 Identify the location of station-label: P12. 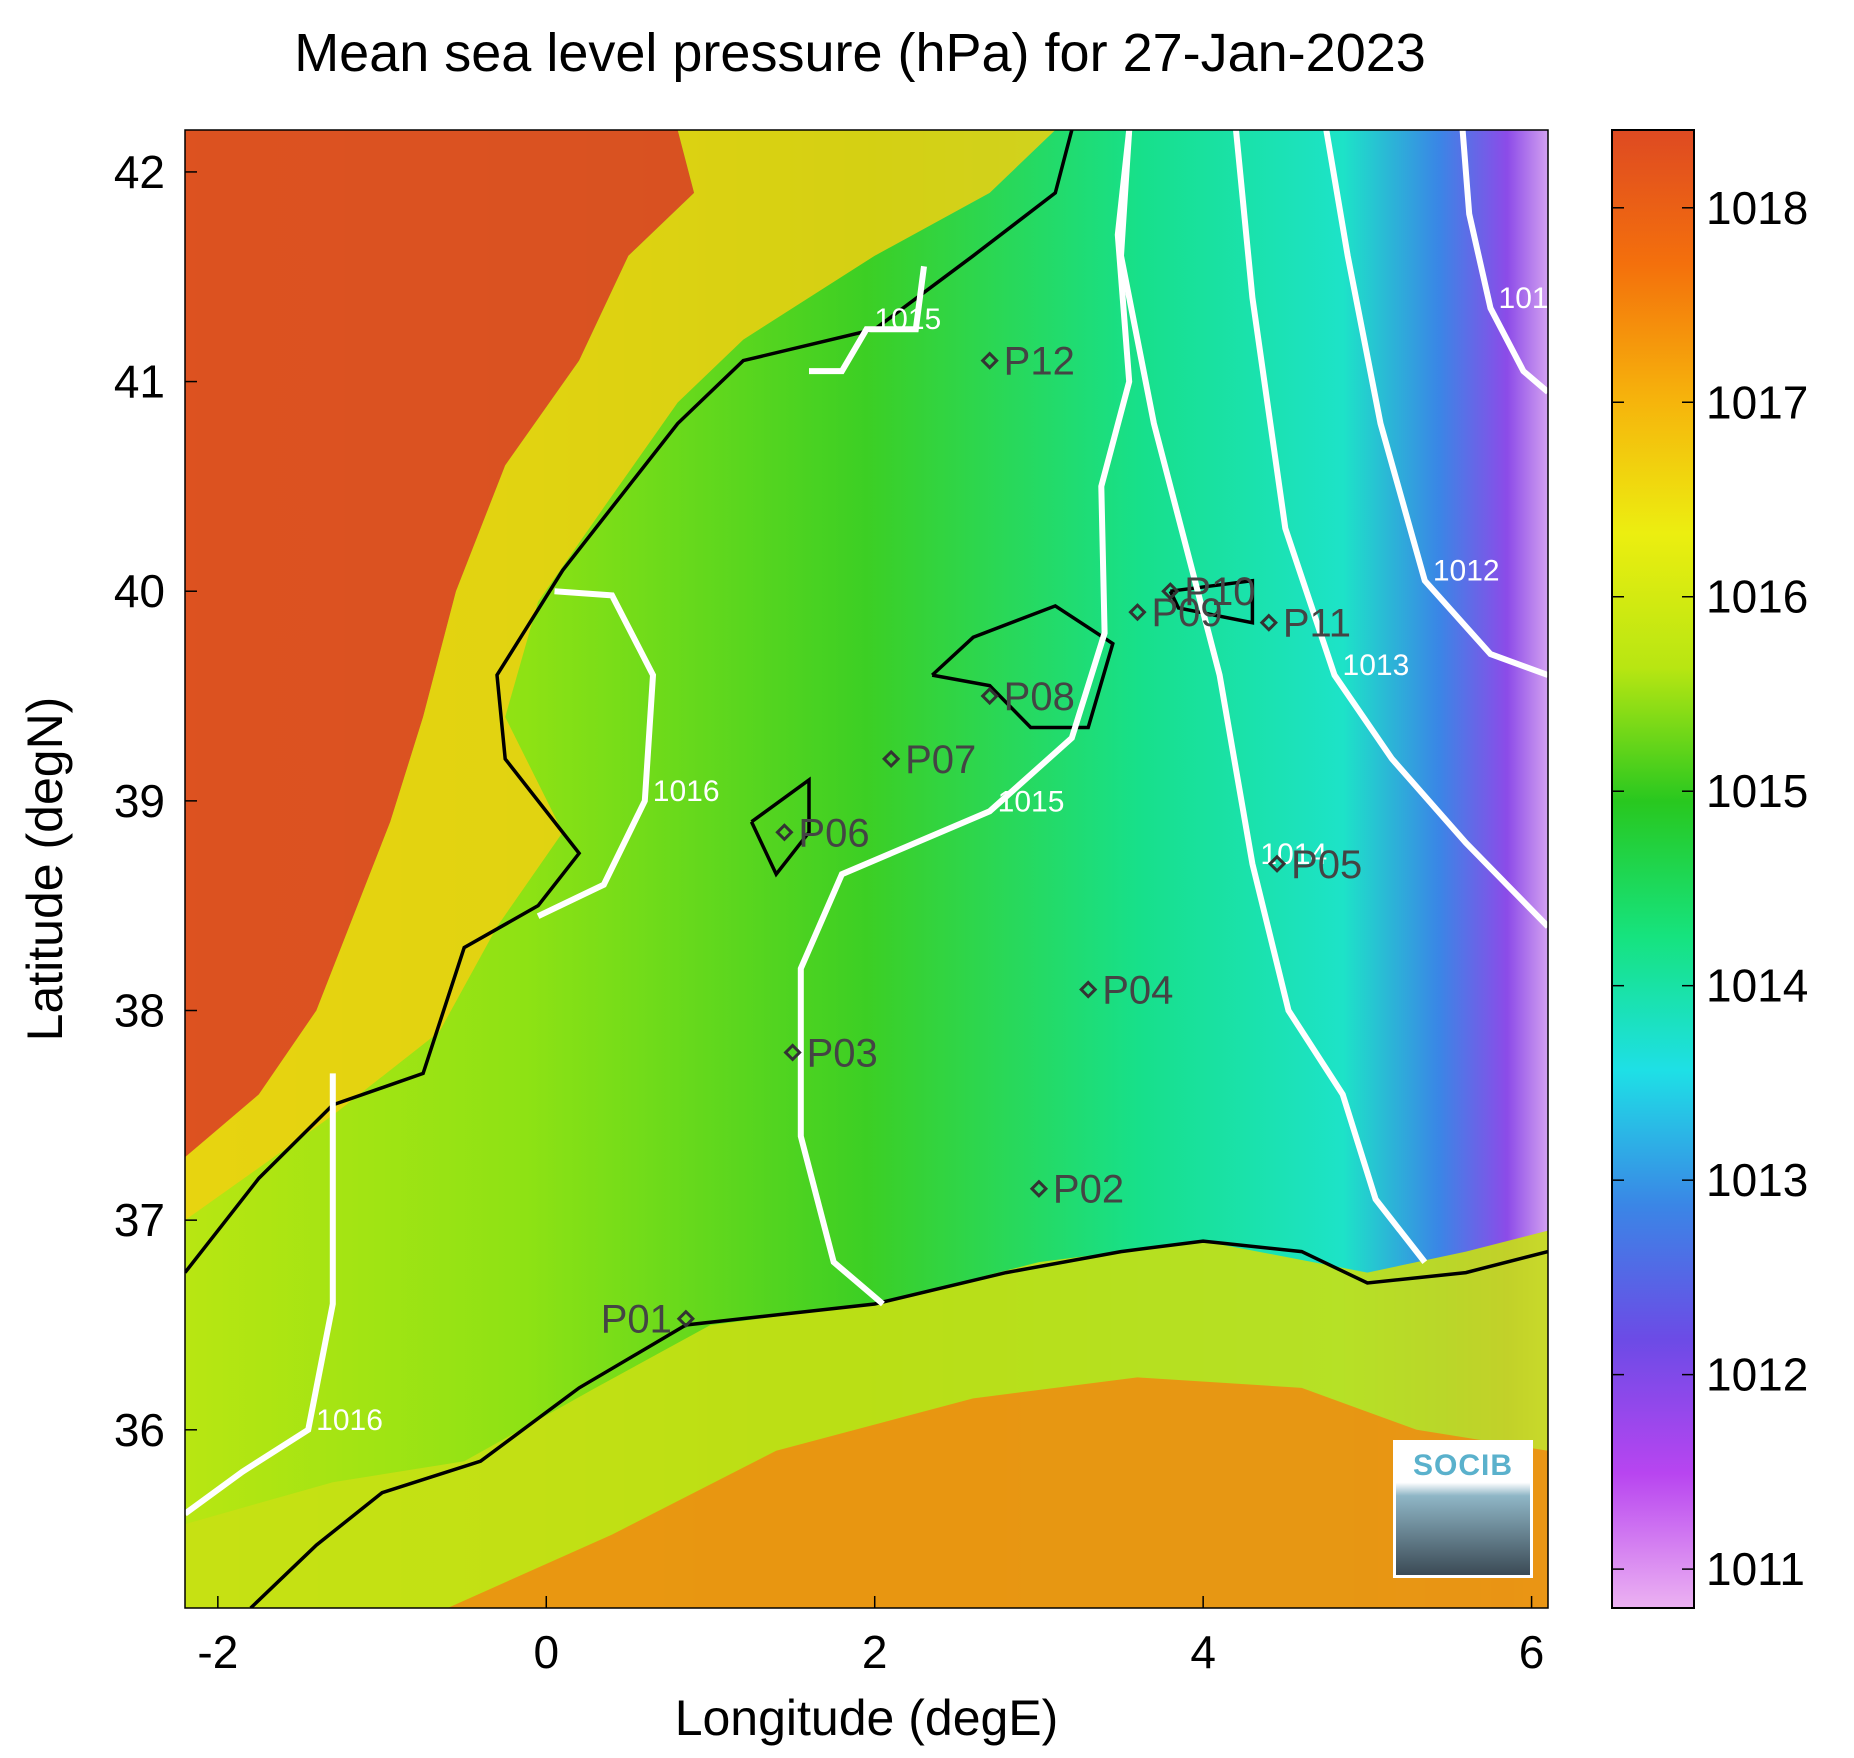
(1039, 362).